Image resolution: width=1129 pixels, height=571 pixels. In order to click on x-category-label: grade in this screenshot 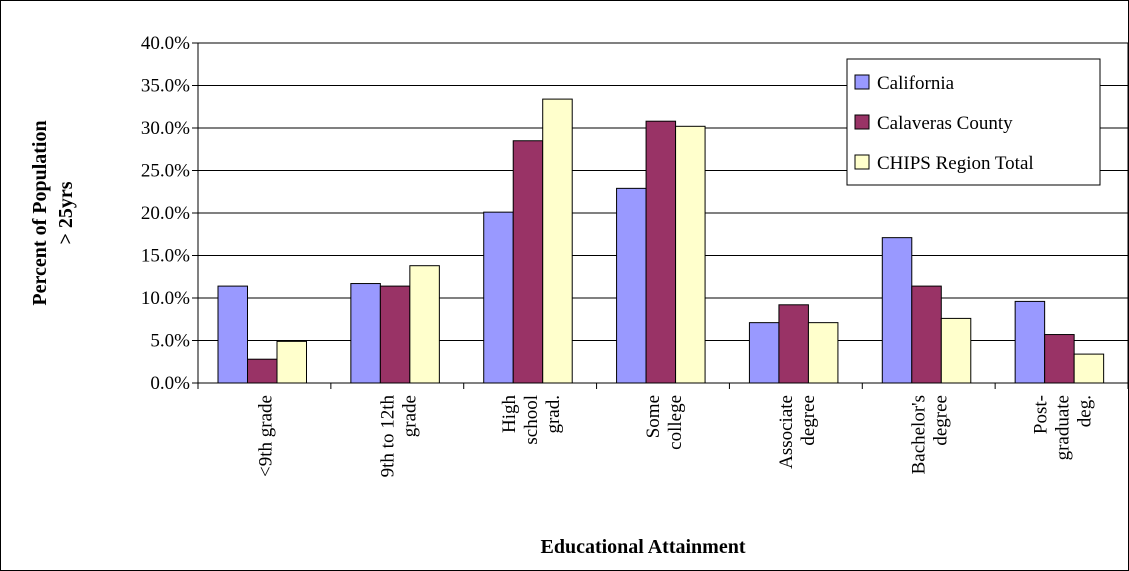, I will do `click(409, 416)`.